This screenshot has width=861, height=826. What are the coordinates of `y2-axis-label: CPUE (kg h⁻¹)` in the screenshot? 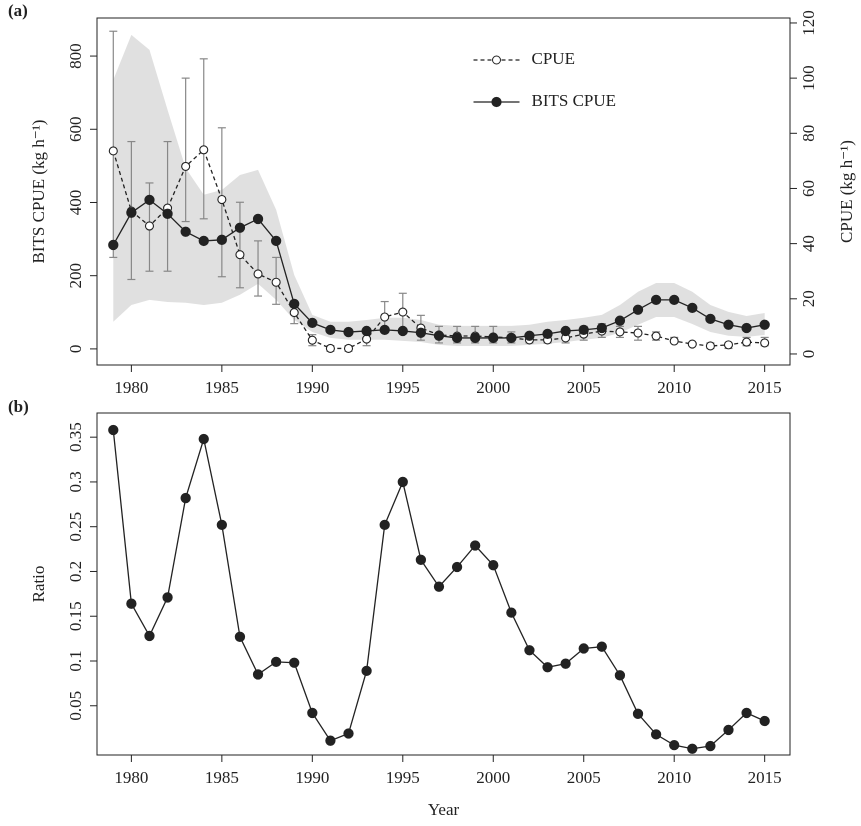 It's located at (846, 191).